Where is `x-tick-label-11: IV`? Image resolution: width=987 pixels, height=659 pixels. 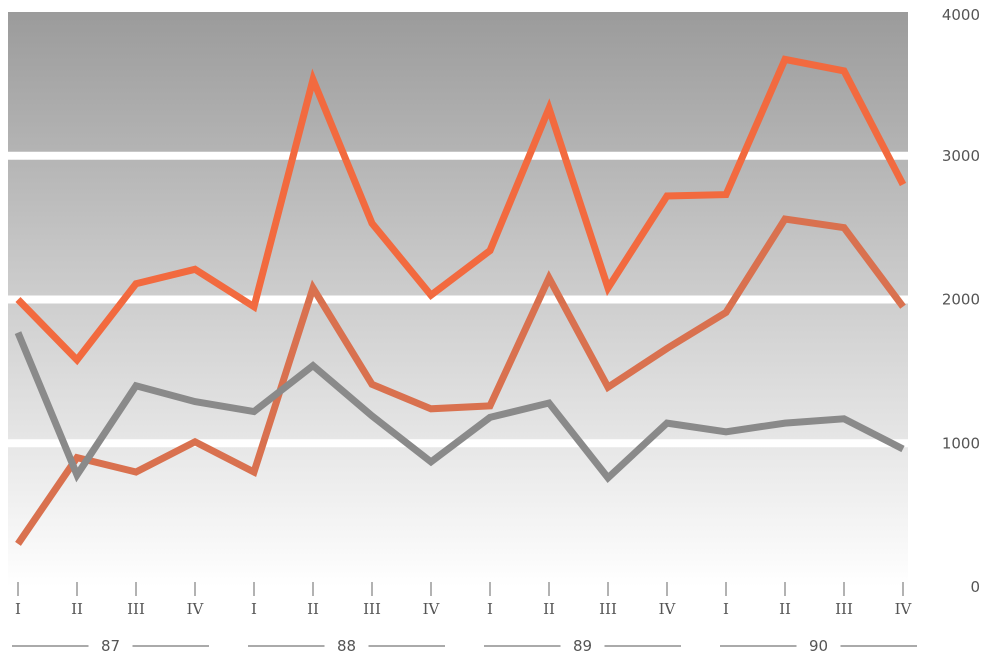 x-tick-label-11: IV is located at coordinates (668, 609).